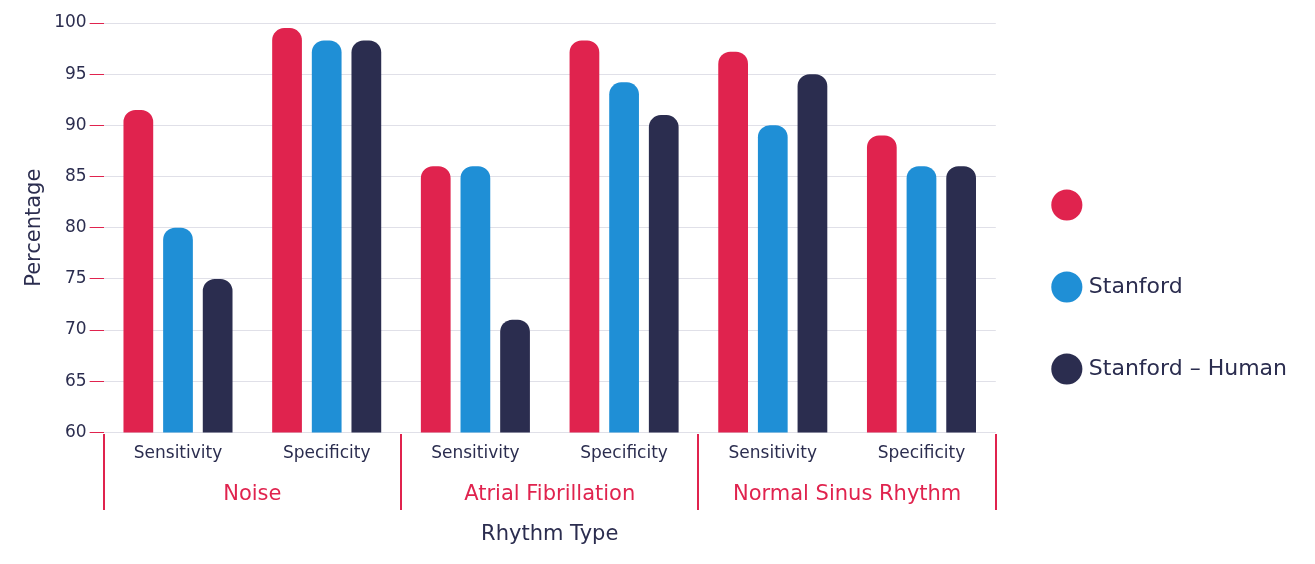 The height and width of the screenshot is (564, 1315). Describe the element at coordinates (76, 277) in the screenshot. I see `y-tick-label: 75` at that location.